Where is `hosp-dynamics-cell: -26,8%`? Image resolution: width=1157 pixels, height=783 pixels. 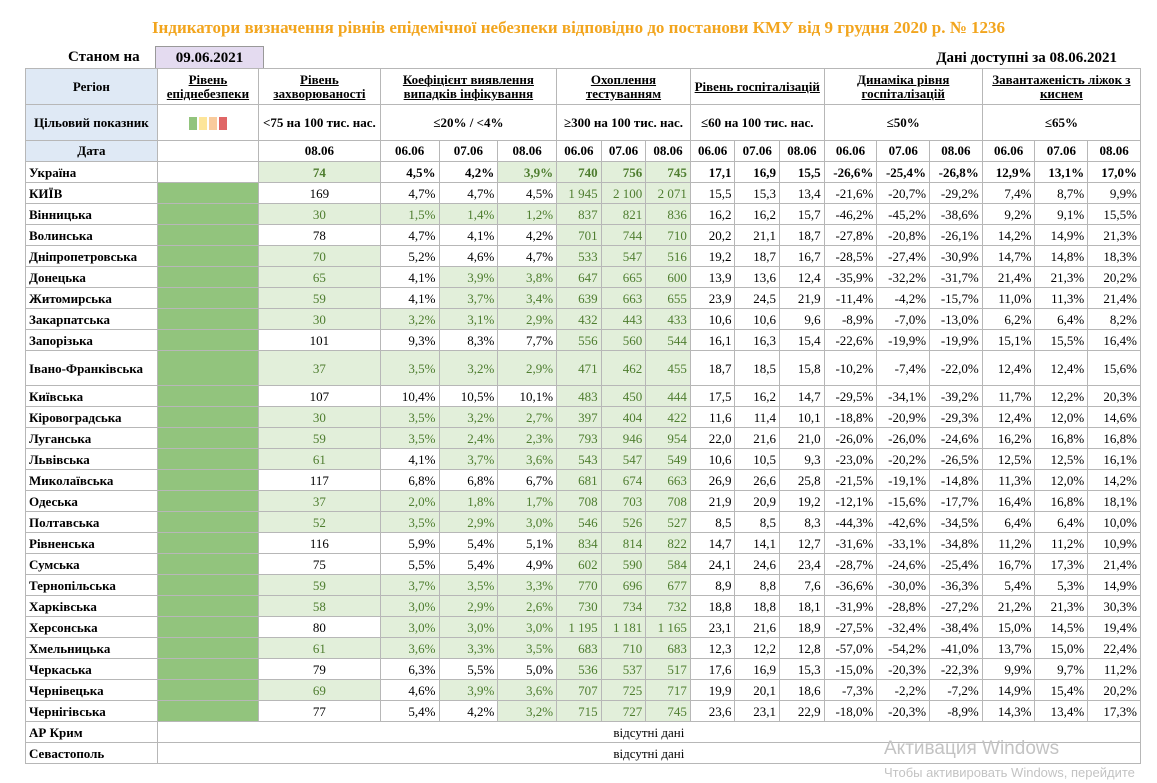
hosp-dynamics-cell: -26,8% is located at coordinates (956, 172).